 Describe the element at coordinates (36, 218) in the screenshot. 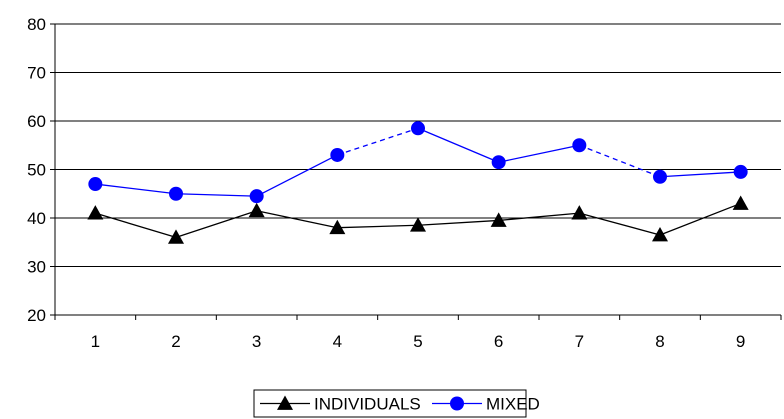

I see `y-tick-label: 40` at that location.